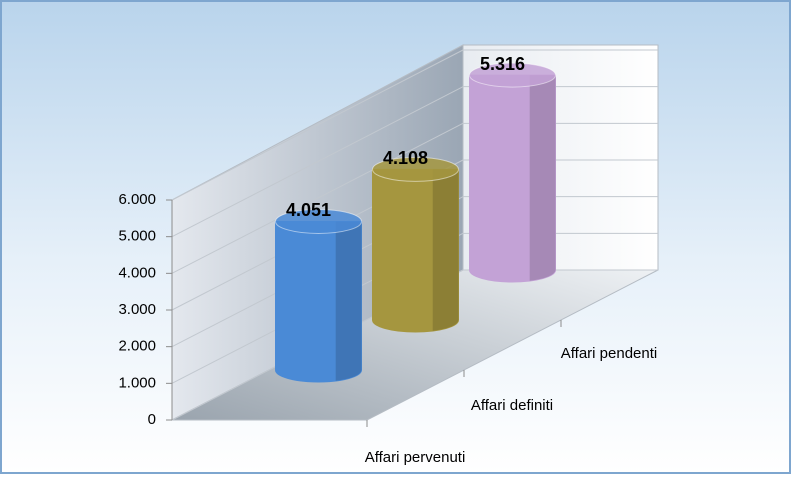 This screenshot has width=791, height=479. I want to click on y-tick-label: 2.000, so click(137, 346).